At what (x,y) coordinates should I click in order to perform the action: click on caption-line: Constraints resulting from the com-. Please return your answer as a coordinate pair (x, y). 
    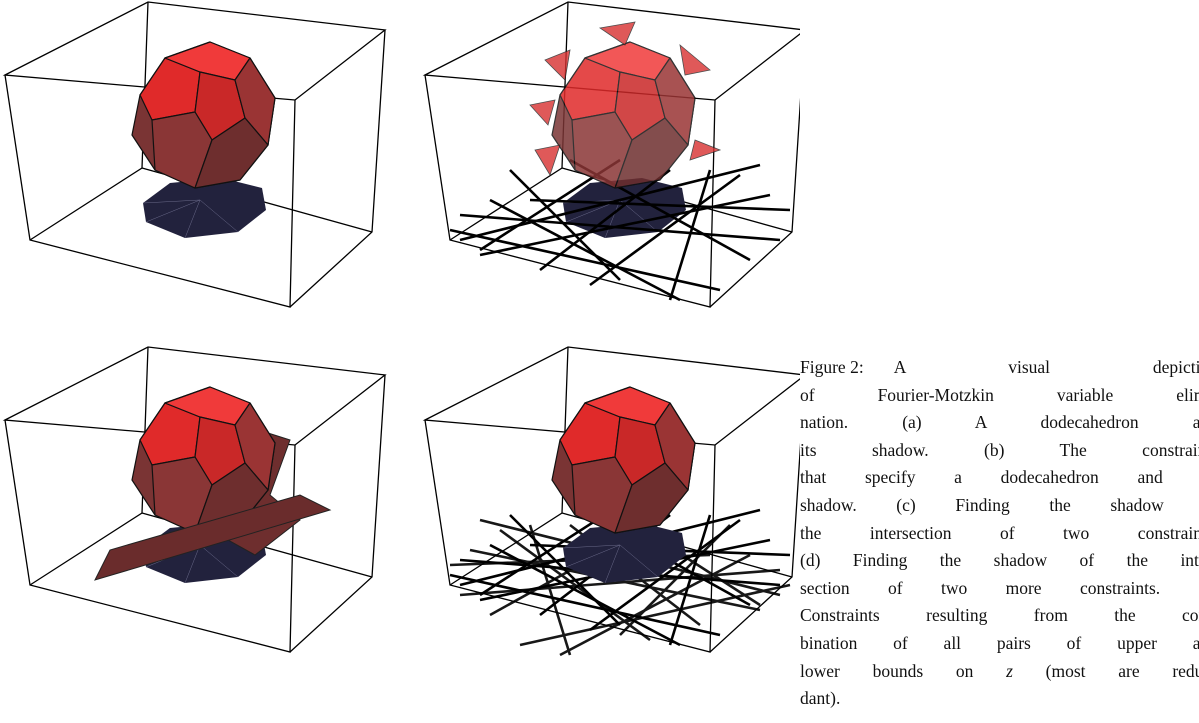
    Looking at the image, I should click on (999, 615).